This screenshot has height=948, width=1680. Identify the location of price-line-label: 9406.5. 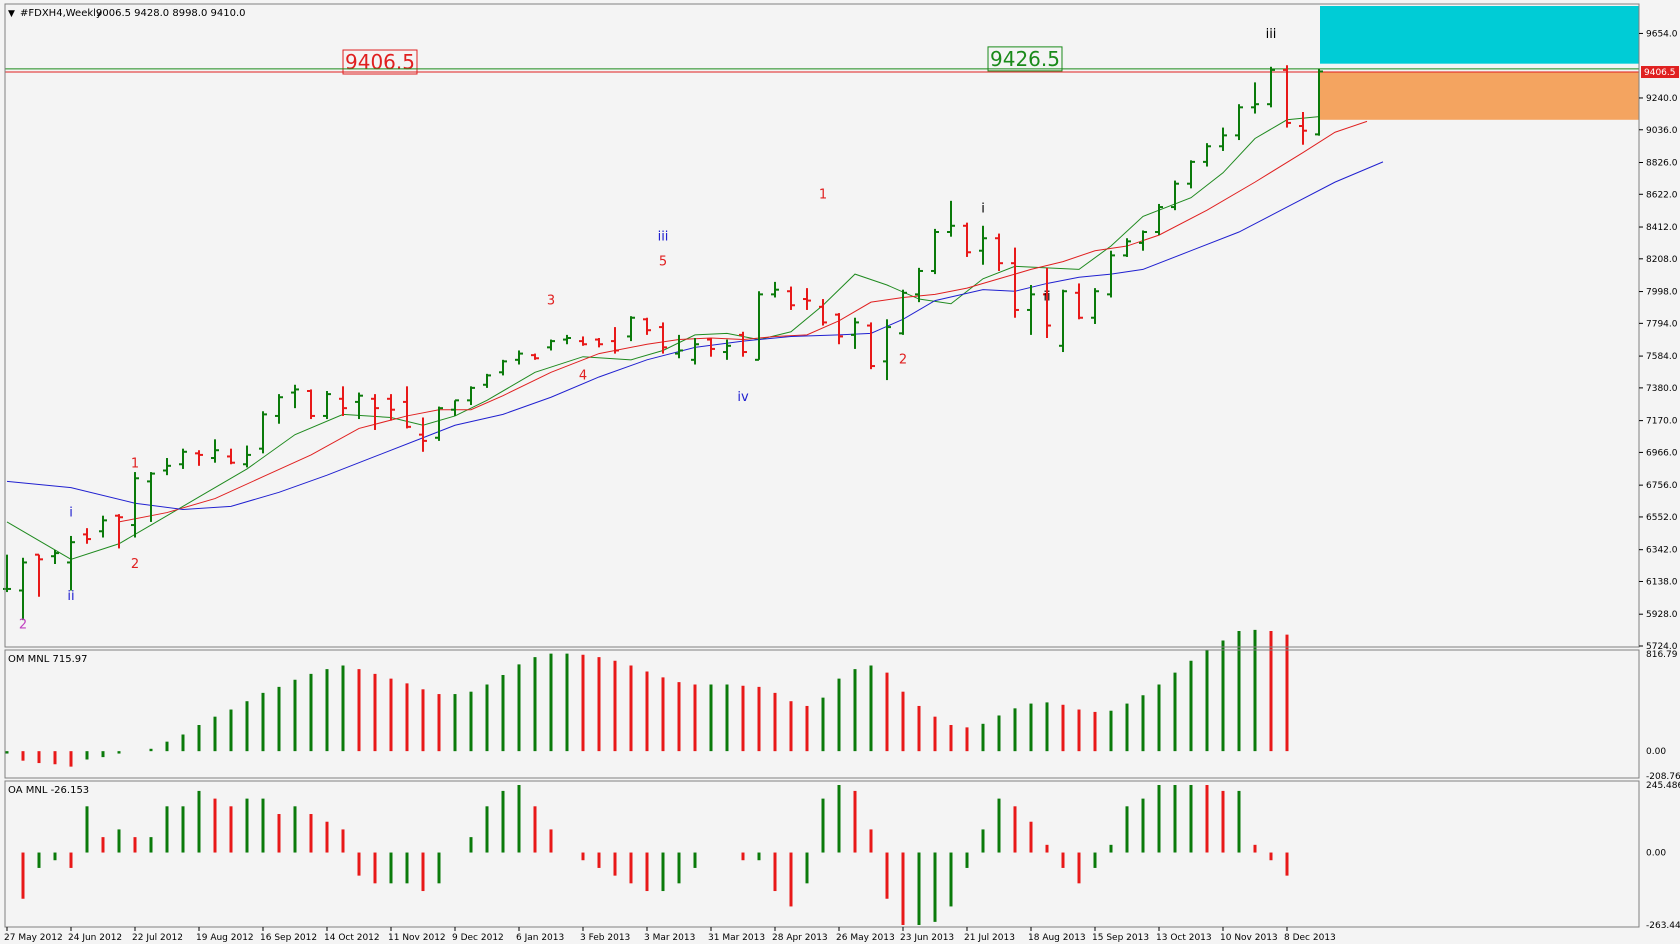
(380, 62).